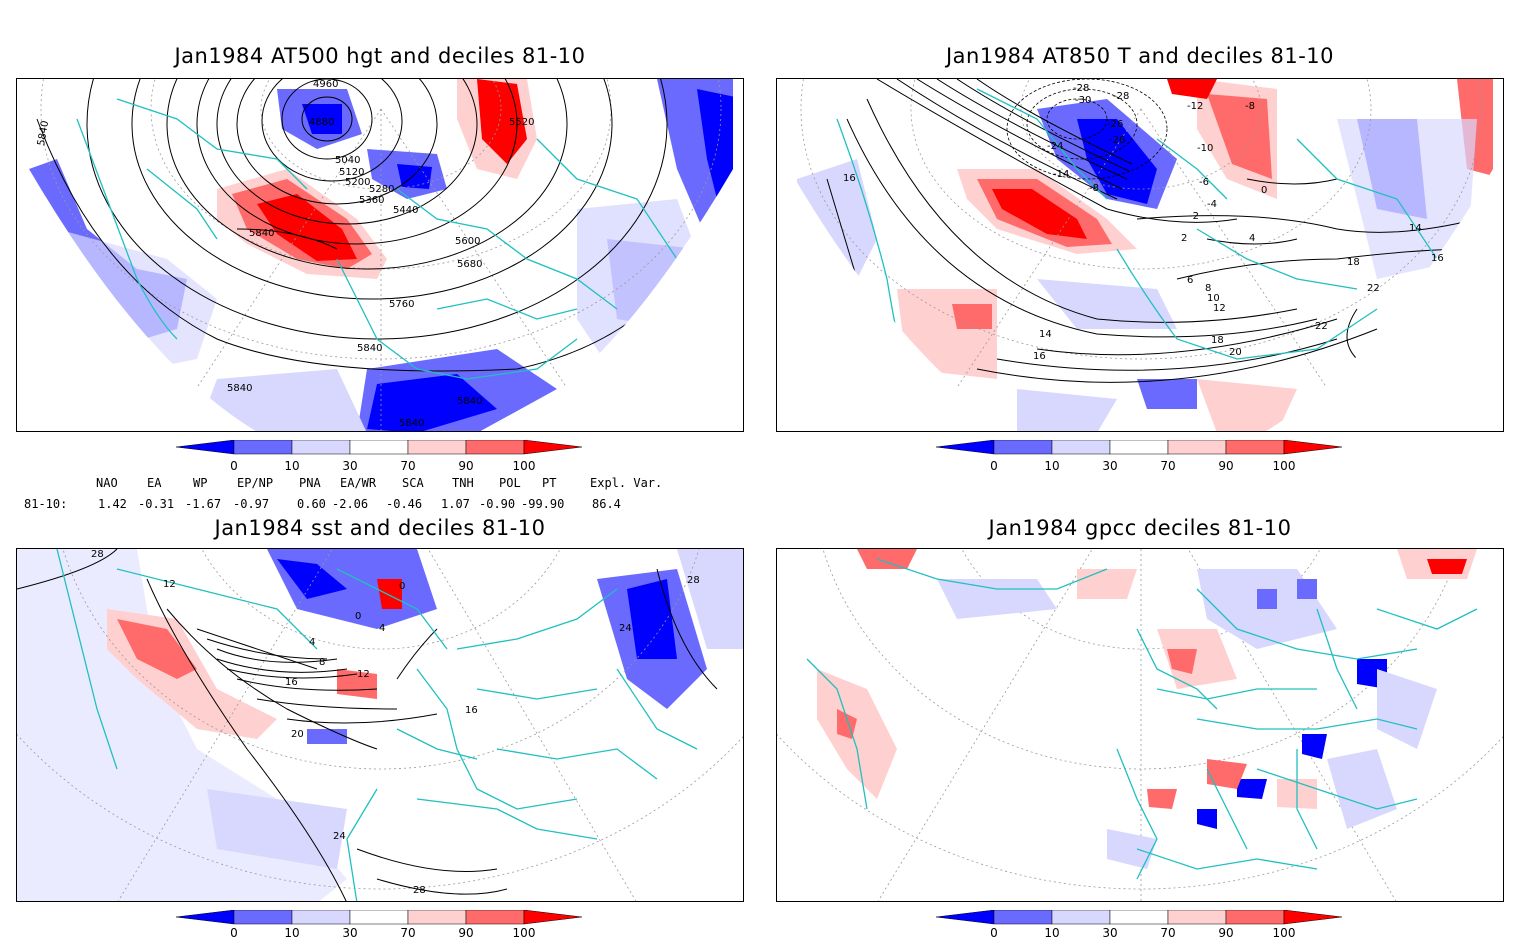  I want to click on index-value: -0.97, so click(251, 504).